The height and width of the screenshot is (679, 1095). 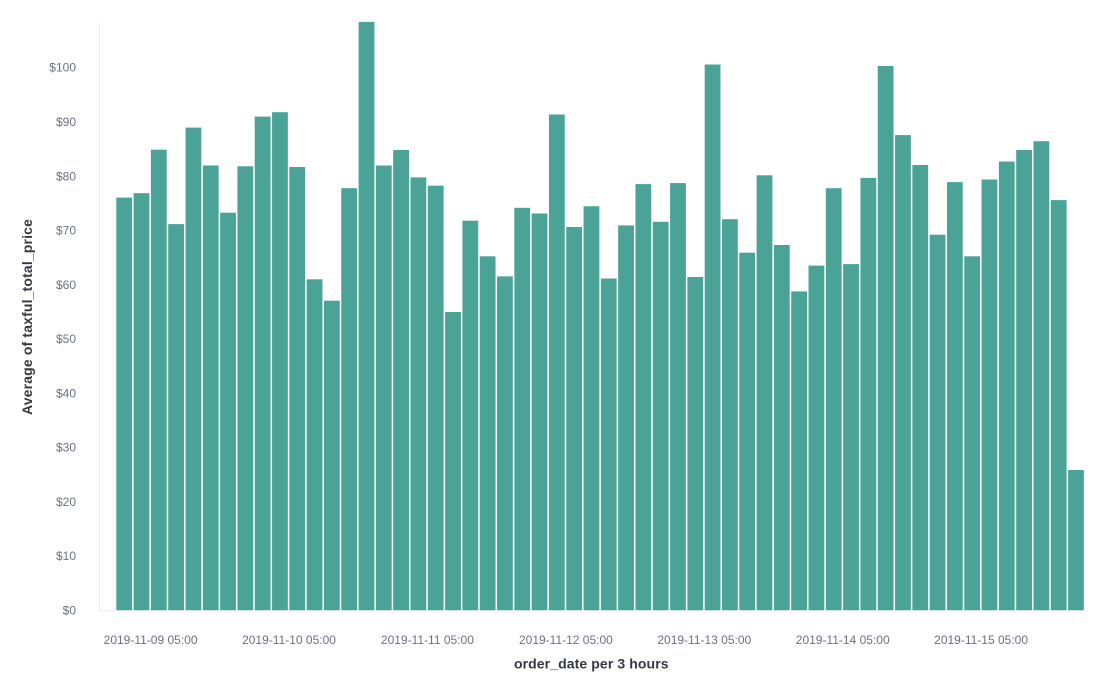 What do you see at coordinates (66, 556) in the screenshot?
I see `svg-text: $10` at bounding box center [66, 556].